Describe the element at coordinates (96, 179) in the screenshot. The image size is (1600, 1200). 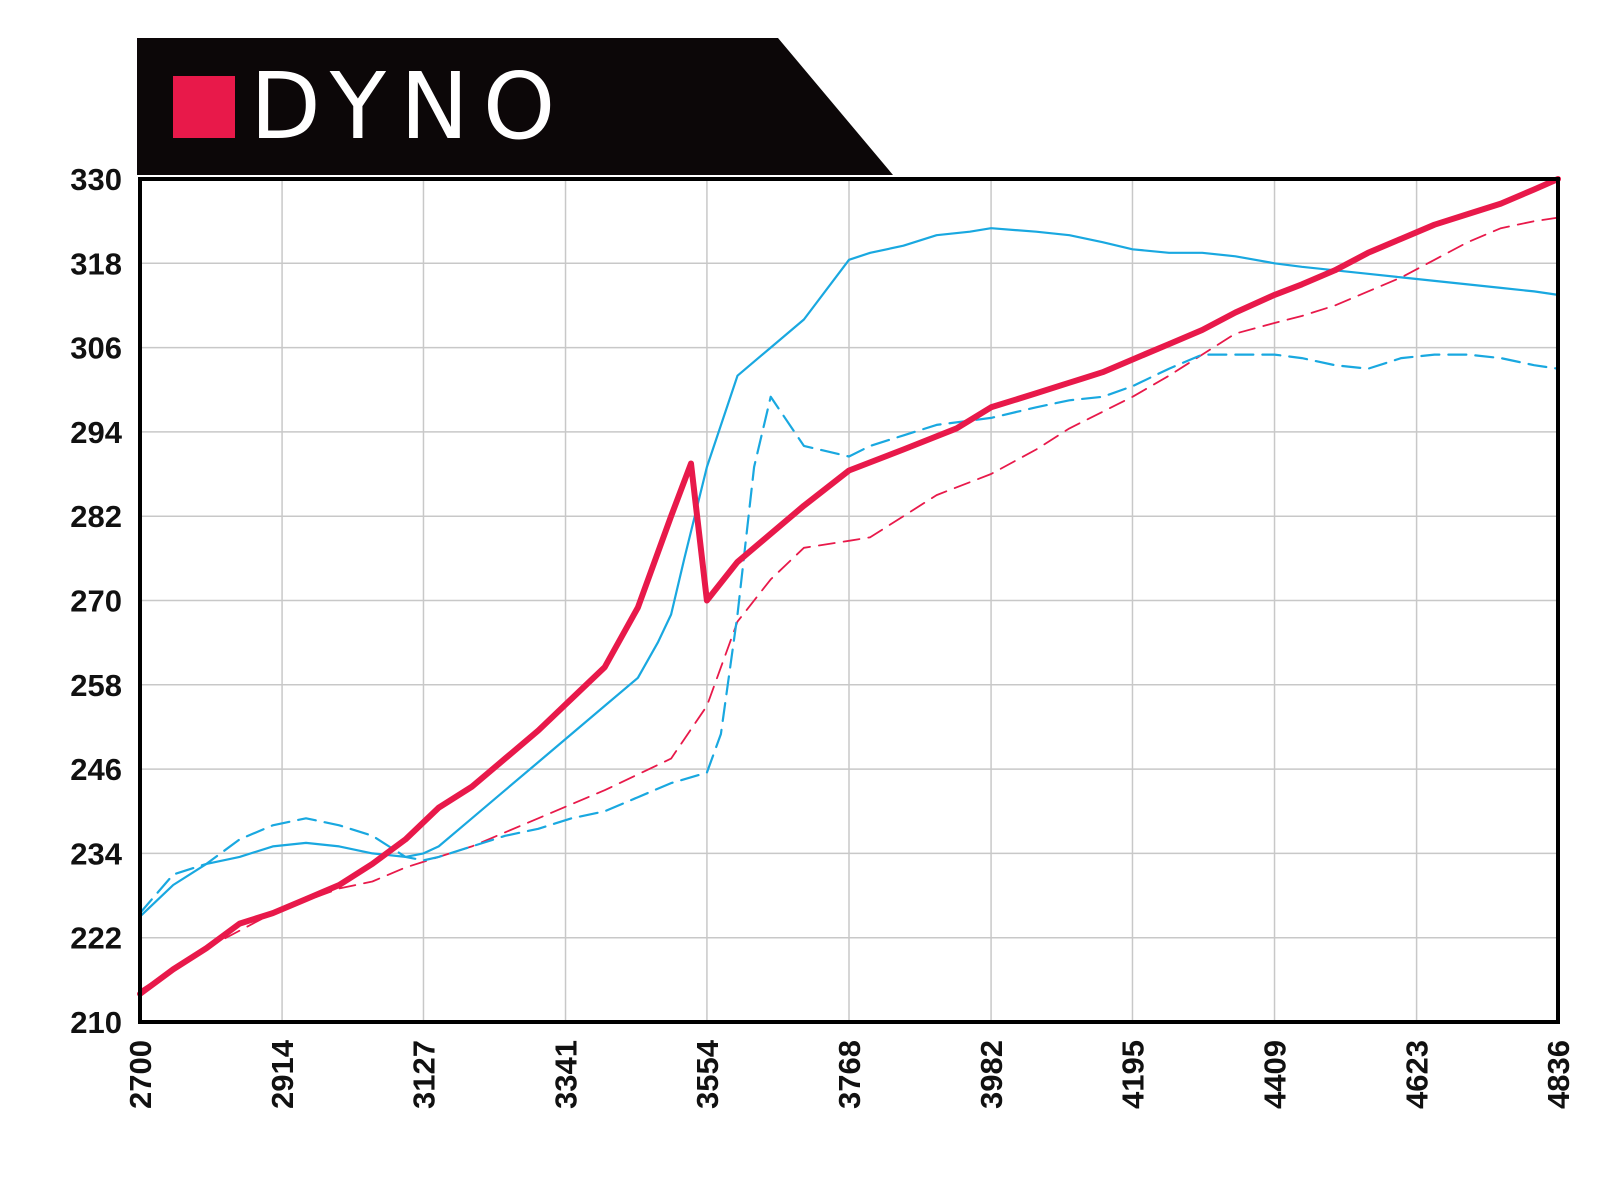
I see `y-tick-label: 330` at that location.